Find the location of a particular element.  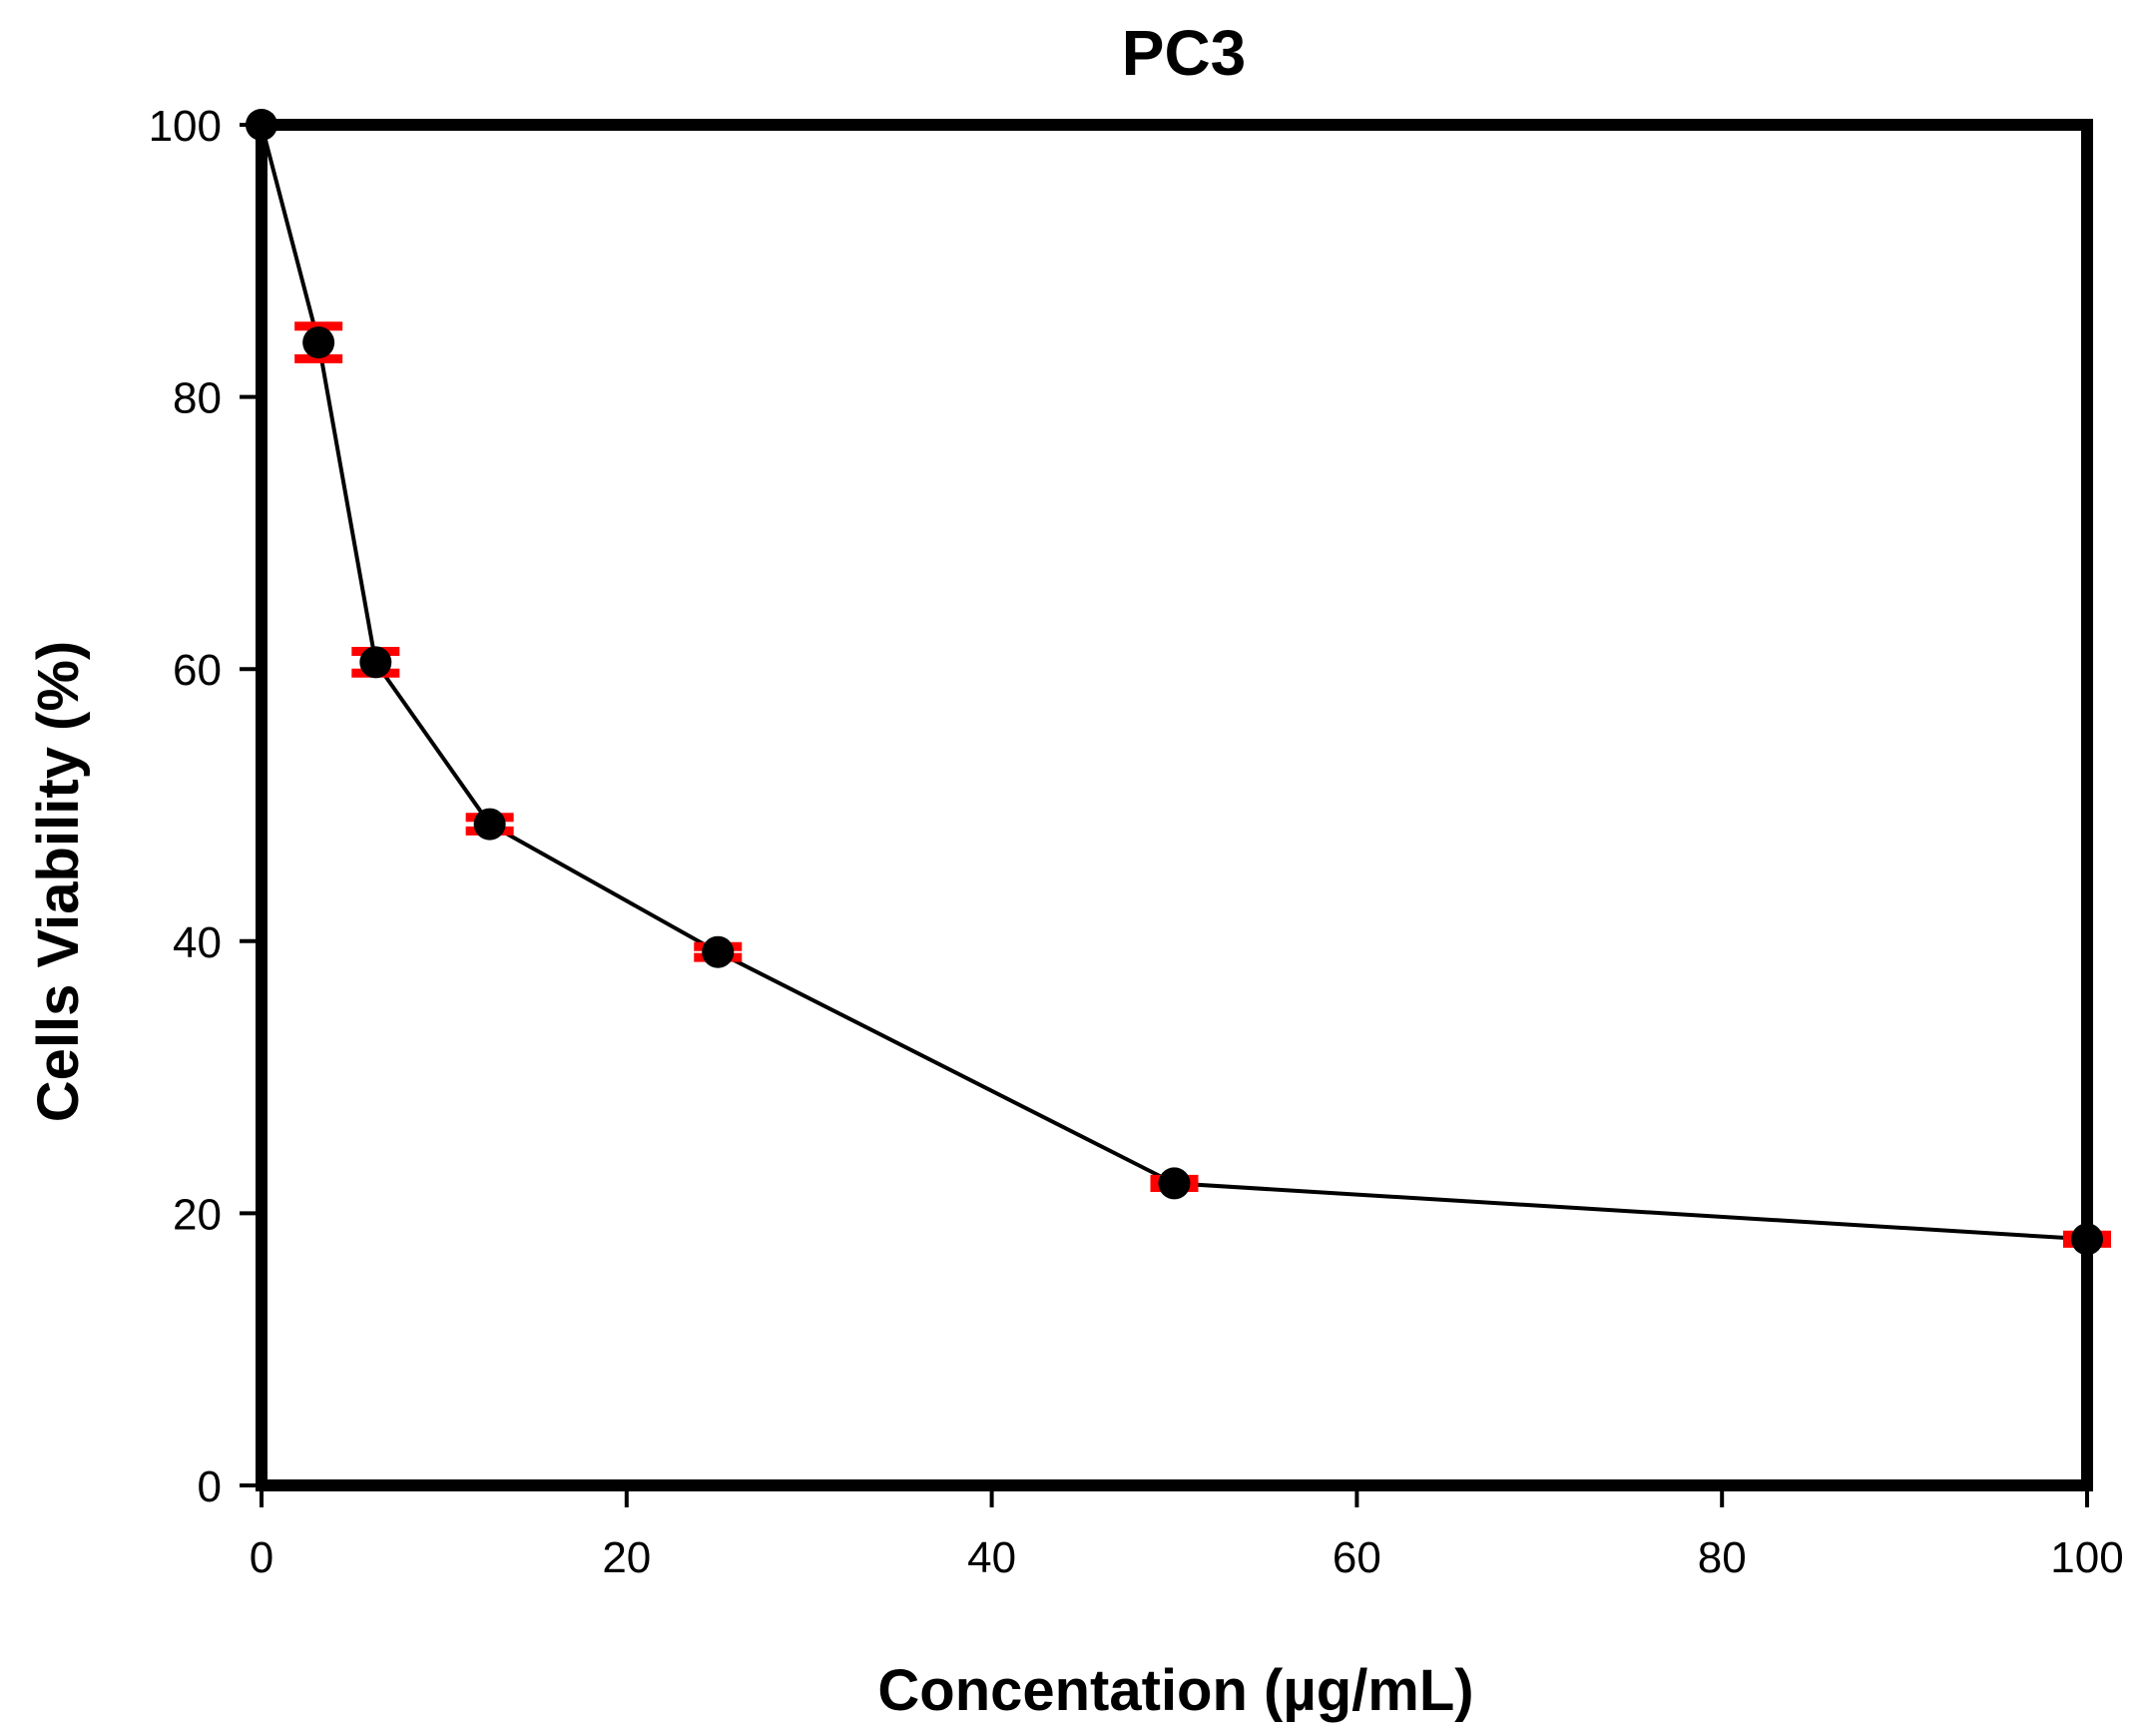

y-tick-label: 80 is located at coordinates (197, 398).